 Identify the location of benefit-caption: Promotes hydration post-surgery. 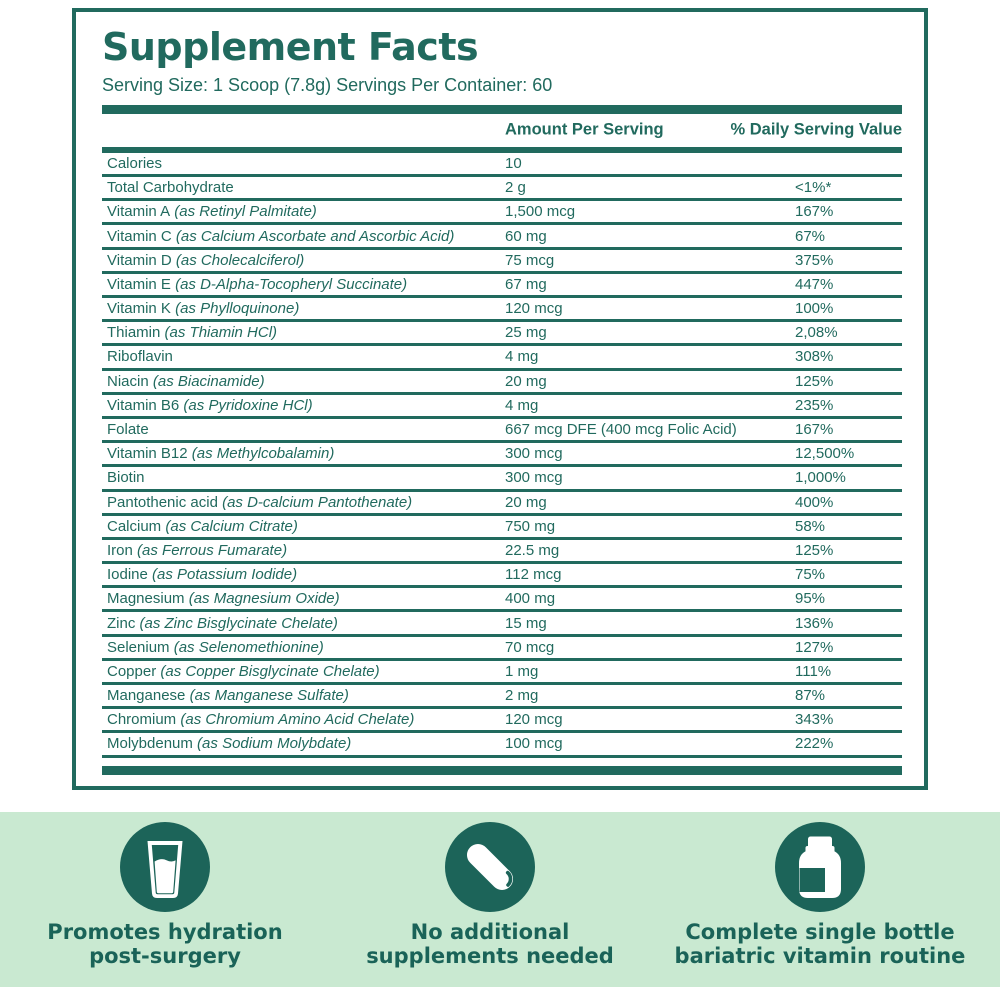
(164, 944).